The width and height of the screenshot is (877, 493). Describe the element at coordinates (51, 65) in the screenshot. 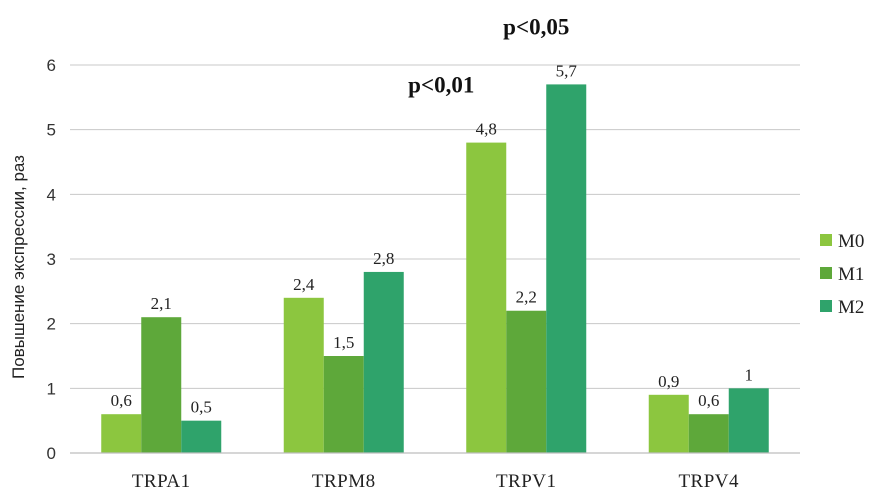

I see `y-tick-label: 6` at that location.